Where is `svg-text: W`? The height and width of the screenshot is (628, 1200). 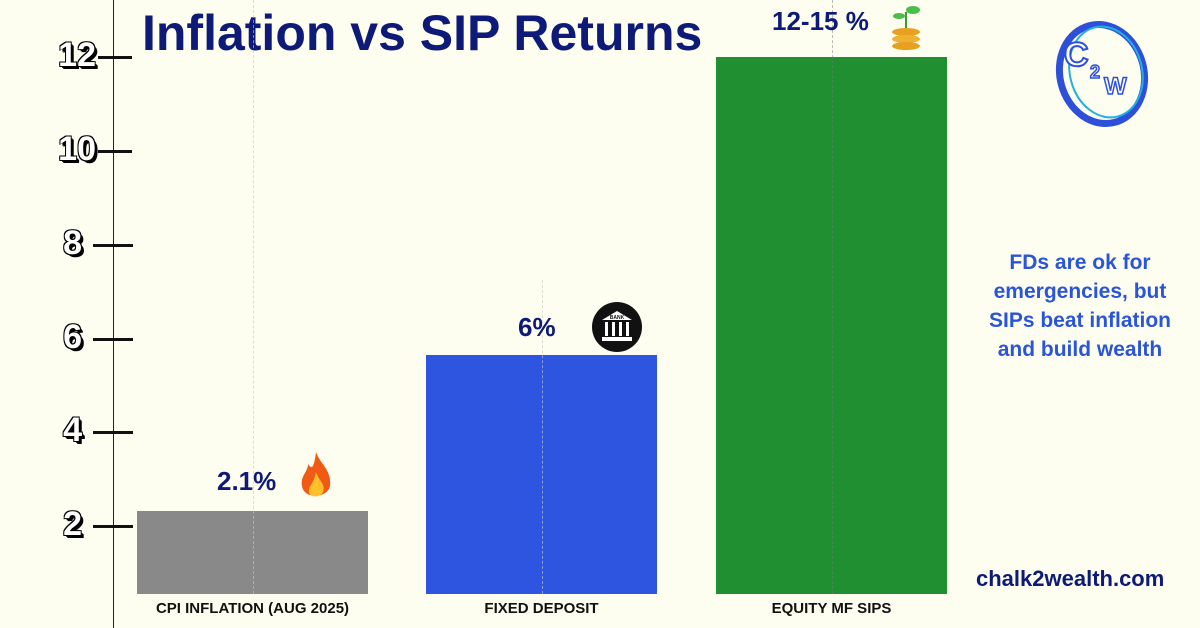 svg-text: W is located at coordinates (1115, 86).